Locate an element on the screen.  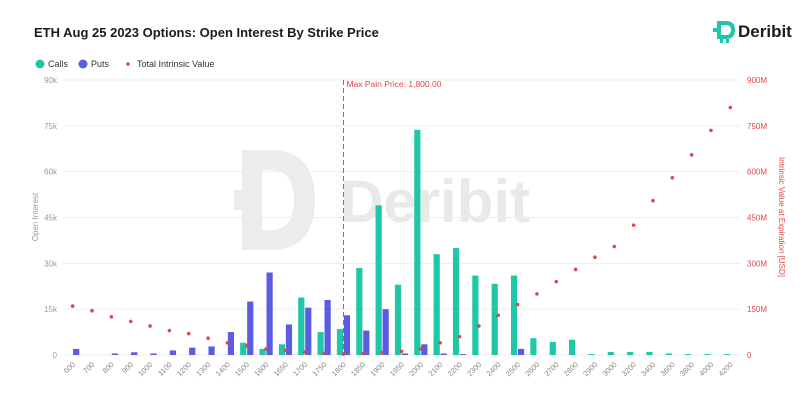
x-tick-label: 1000 is located at coordinates (145, 369).